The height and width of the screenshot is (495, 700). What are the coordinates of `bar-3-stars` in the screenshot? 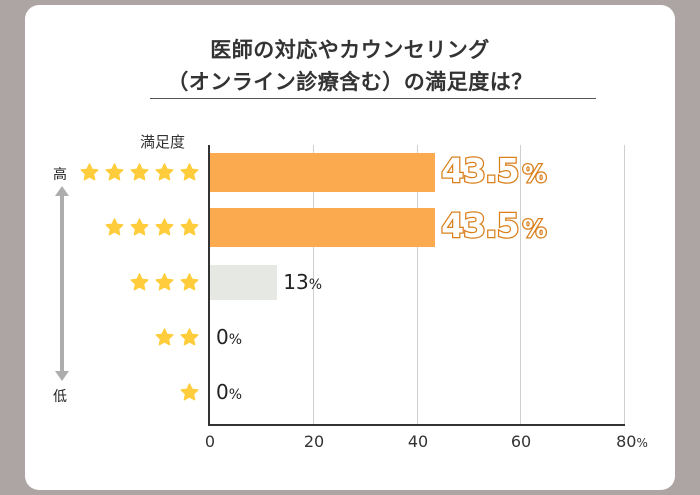 It's located at (244, 282).